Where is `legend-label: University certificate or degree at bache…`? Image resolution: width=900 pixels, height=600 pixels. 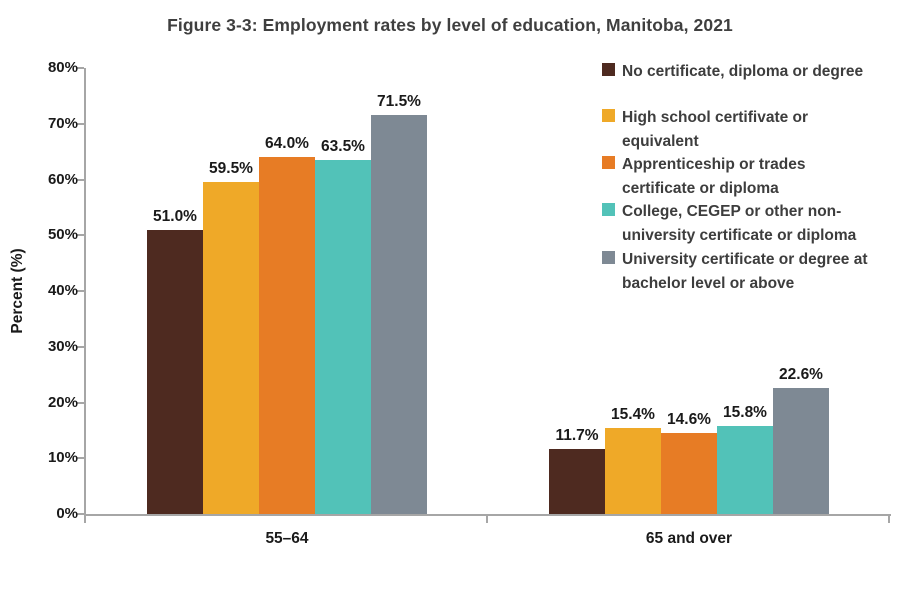
legend-label: University certificate or degree at bache… is located at coordinates (757, 271).